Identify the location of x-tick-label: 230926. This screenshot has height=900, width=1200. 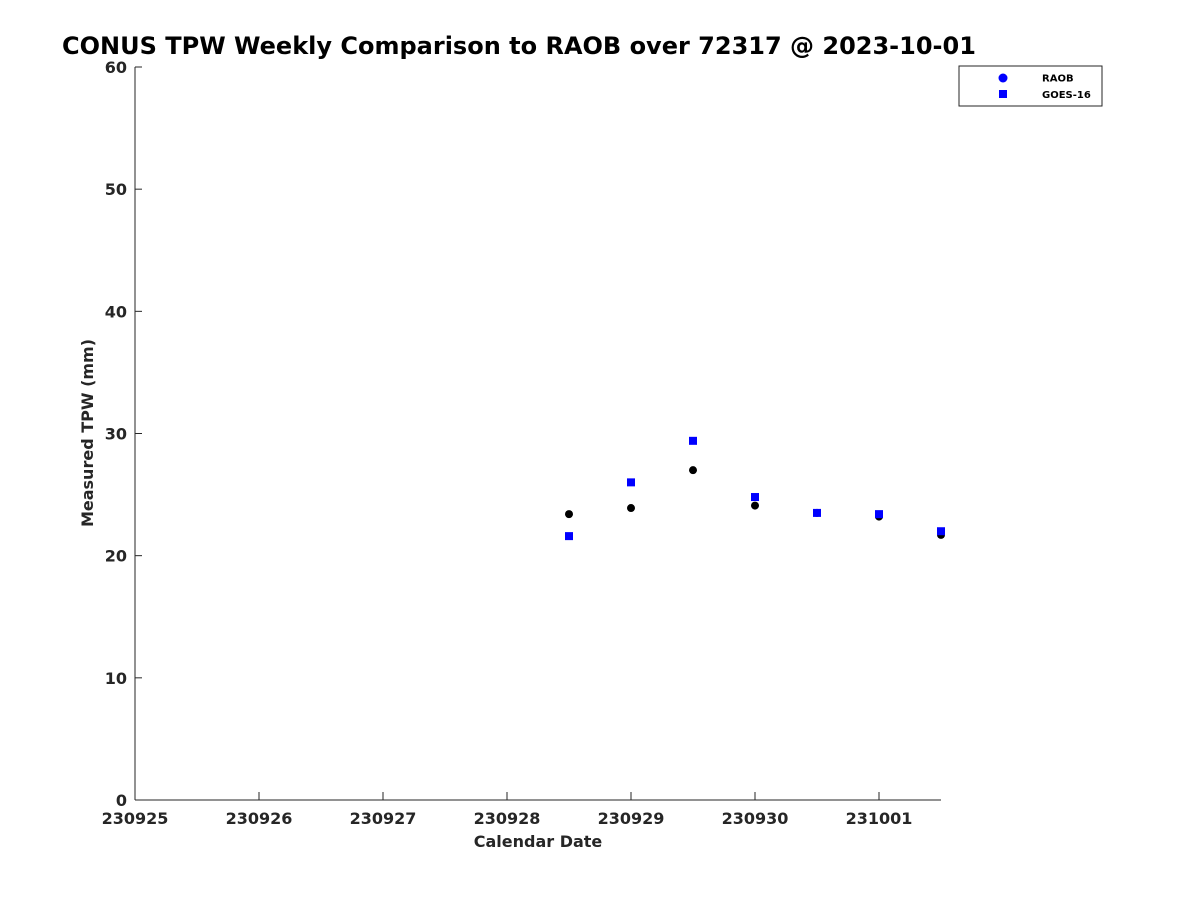
(259, 818).